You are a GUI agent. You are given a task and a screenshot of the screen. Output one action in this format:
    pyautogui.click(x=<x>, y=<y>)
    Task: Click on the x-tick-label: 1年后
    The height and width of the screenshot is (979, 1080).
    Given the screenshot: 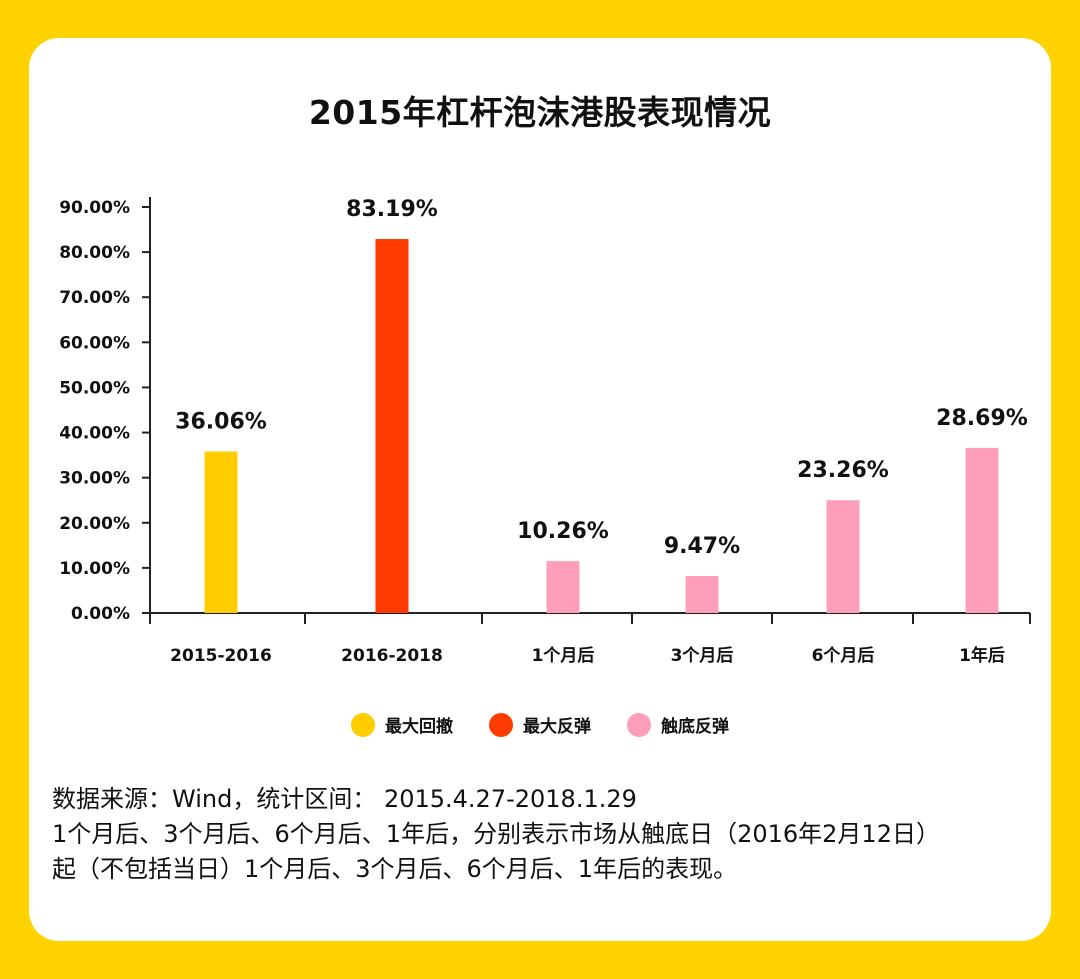 What is the action you would take?
    pyautogui.click(x=982, y=655)
    